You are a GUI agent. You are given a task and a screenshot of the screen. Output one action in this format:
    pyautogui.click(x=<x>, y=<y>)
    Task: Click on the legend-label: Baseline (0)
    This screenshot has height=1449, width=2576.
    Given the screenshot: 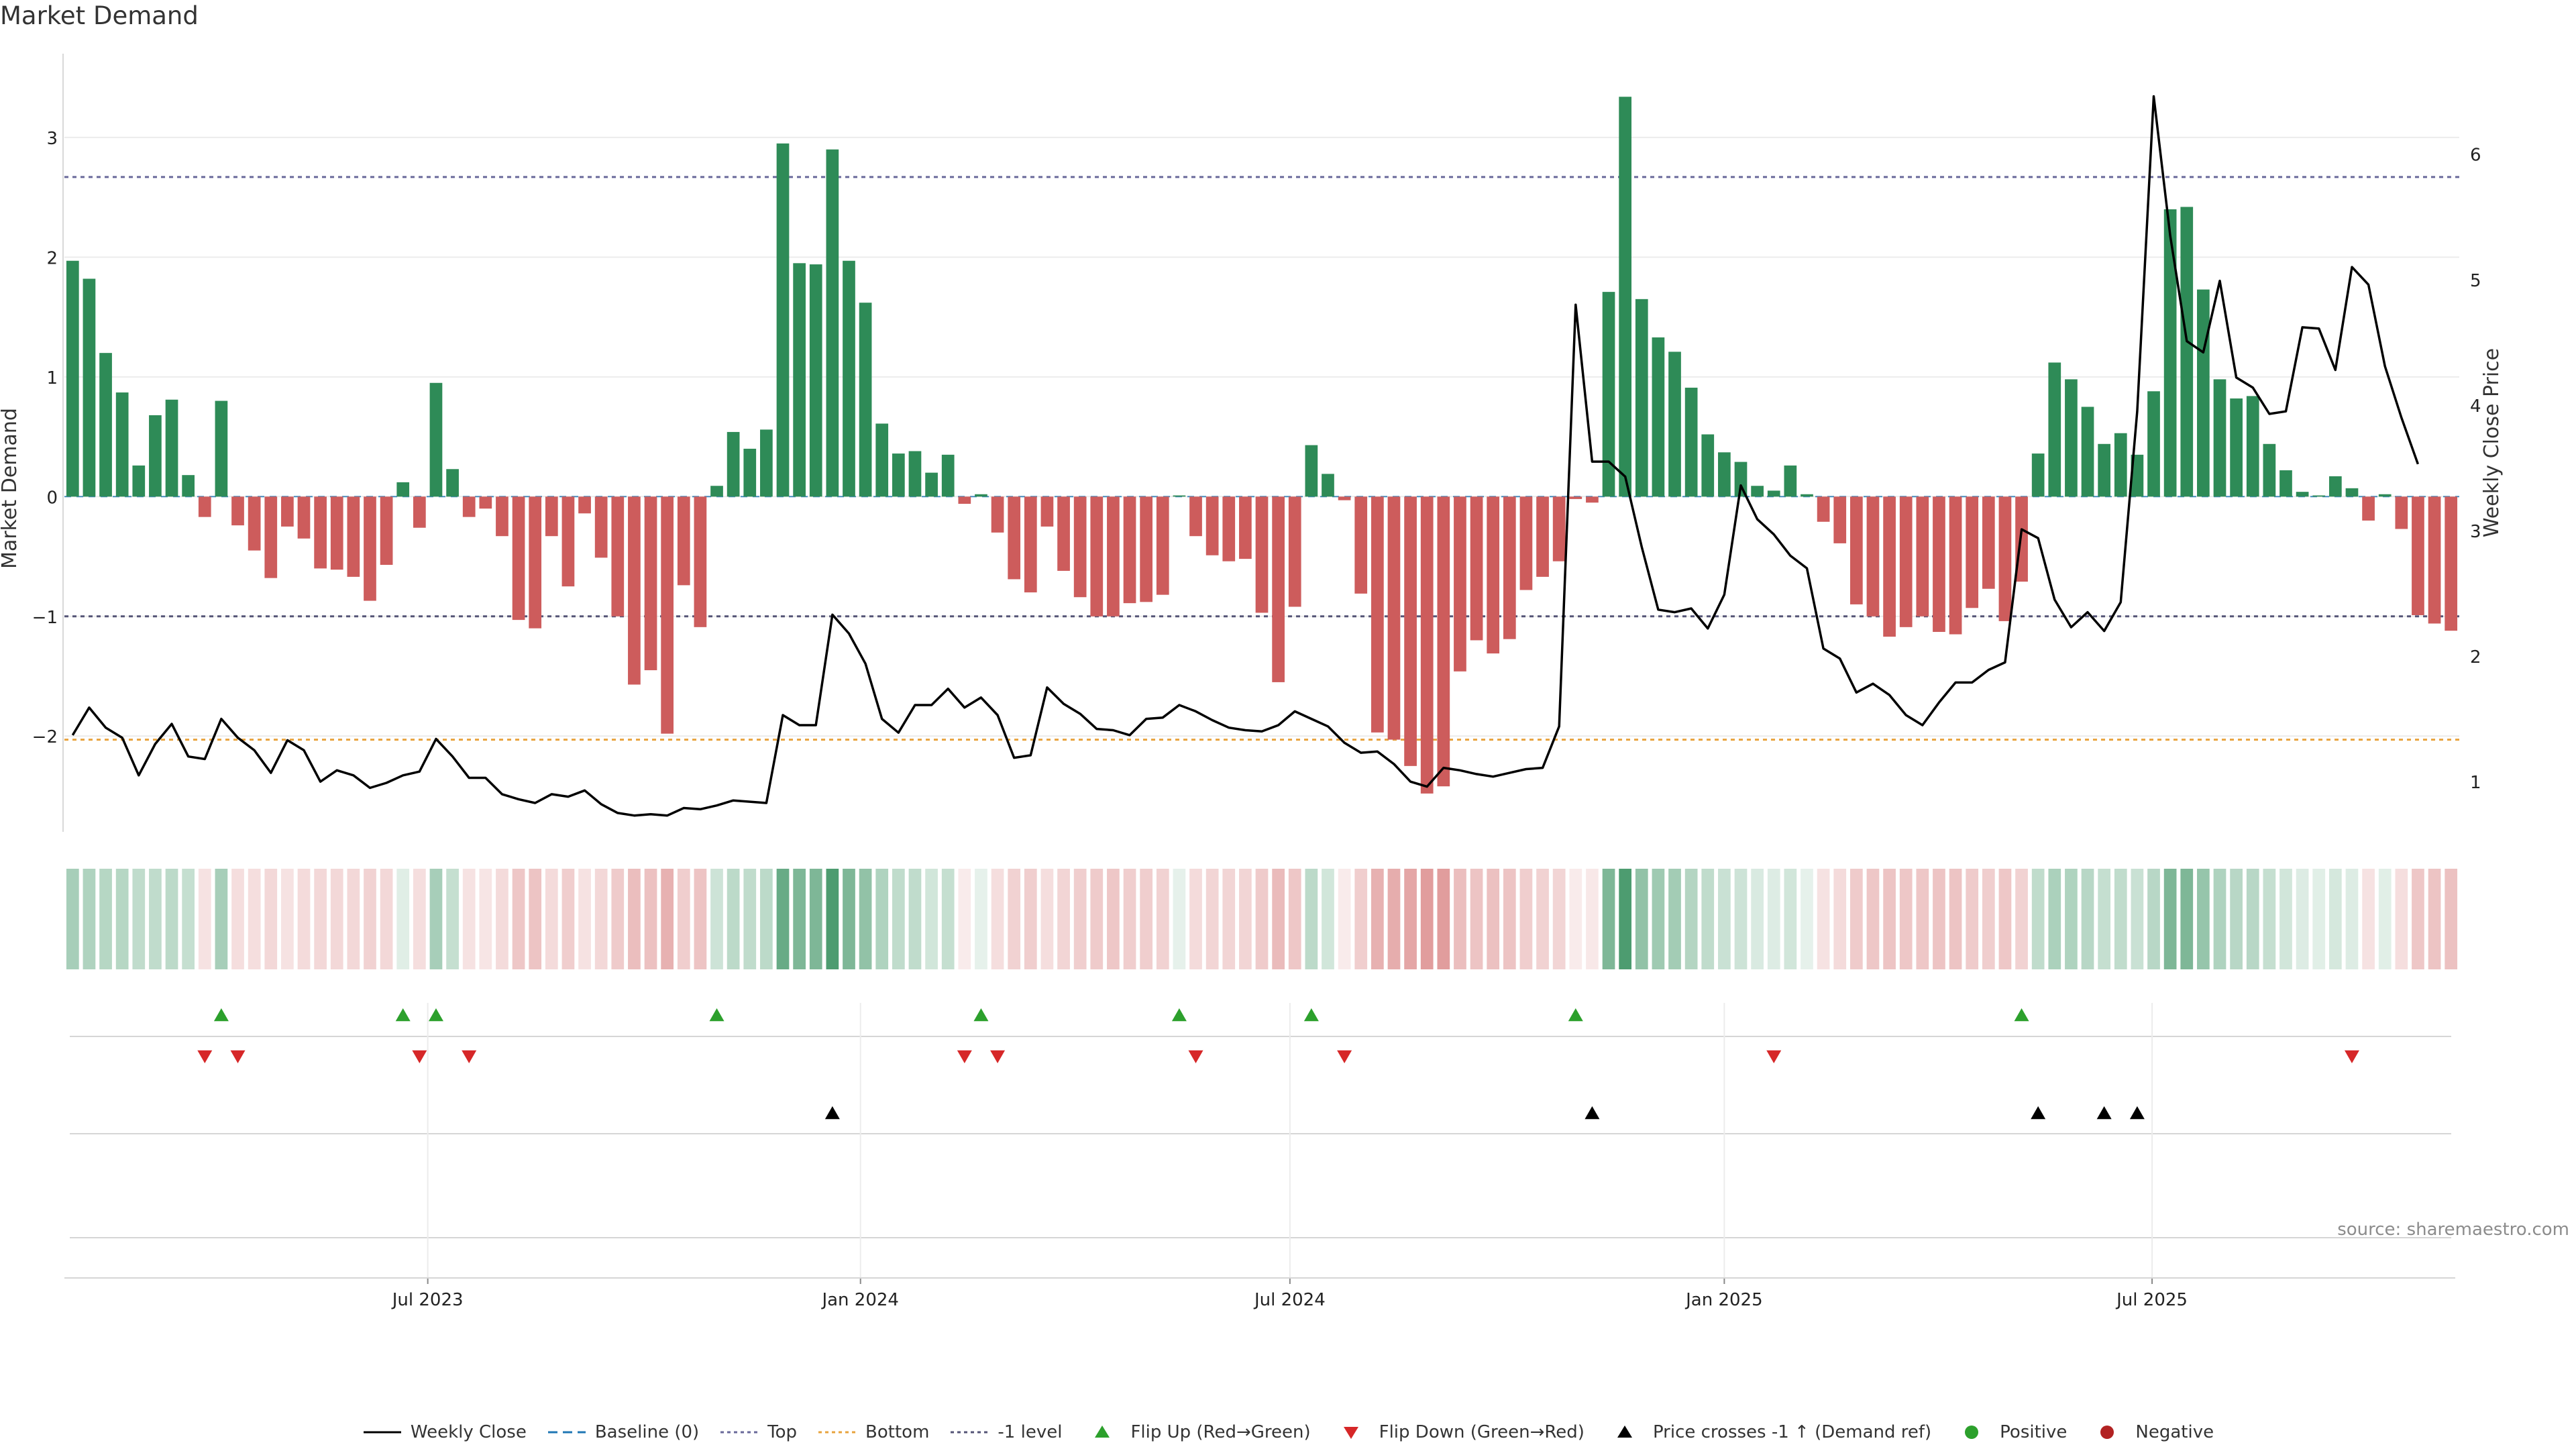 What is the action you would take?
    pyautogui.click(x=647, y=1432)
    